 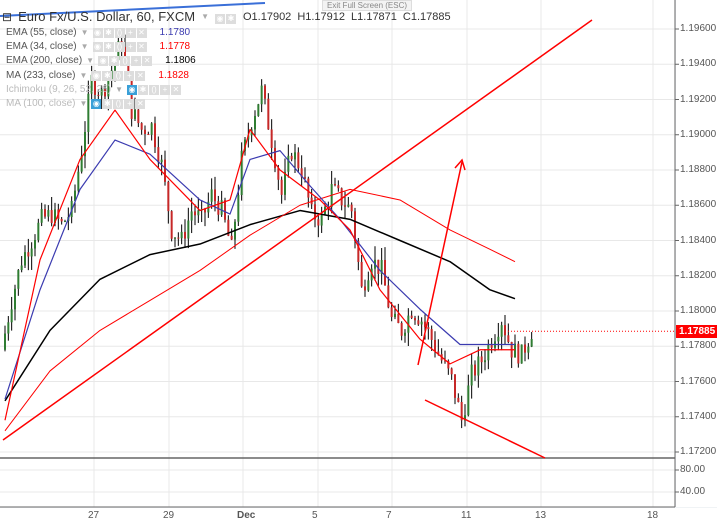 I want to click on indicator-legend-row: EMA (200, close) ▼ ◉ ✱() + ✕ 1.1806, so click(x=101, y=61).